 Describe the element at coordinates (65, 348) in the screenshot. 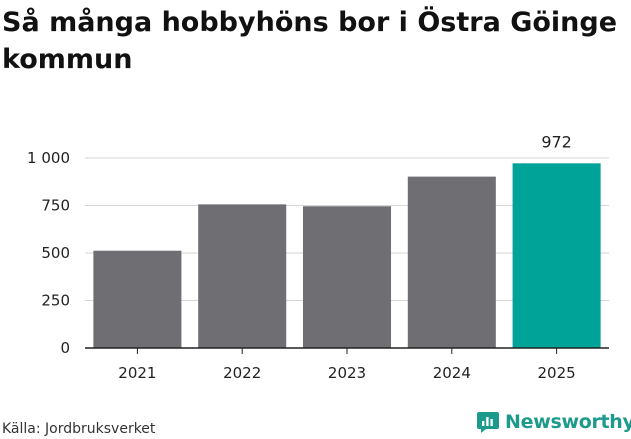

I see `y-tick-label: 0` at that location.